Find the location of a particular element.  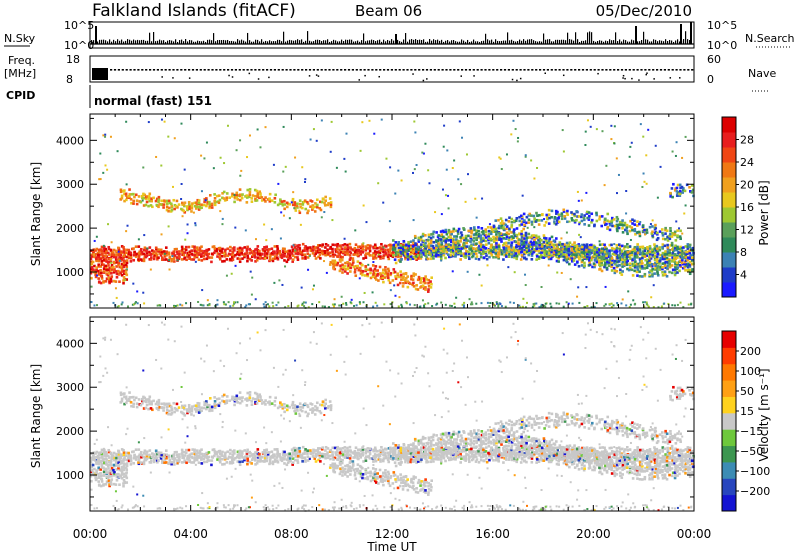

nsky-label: N.Sky is located at coordinates (20, 38).